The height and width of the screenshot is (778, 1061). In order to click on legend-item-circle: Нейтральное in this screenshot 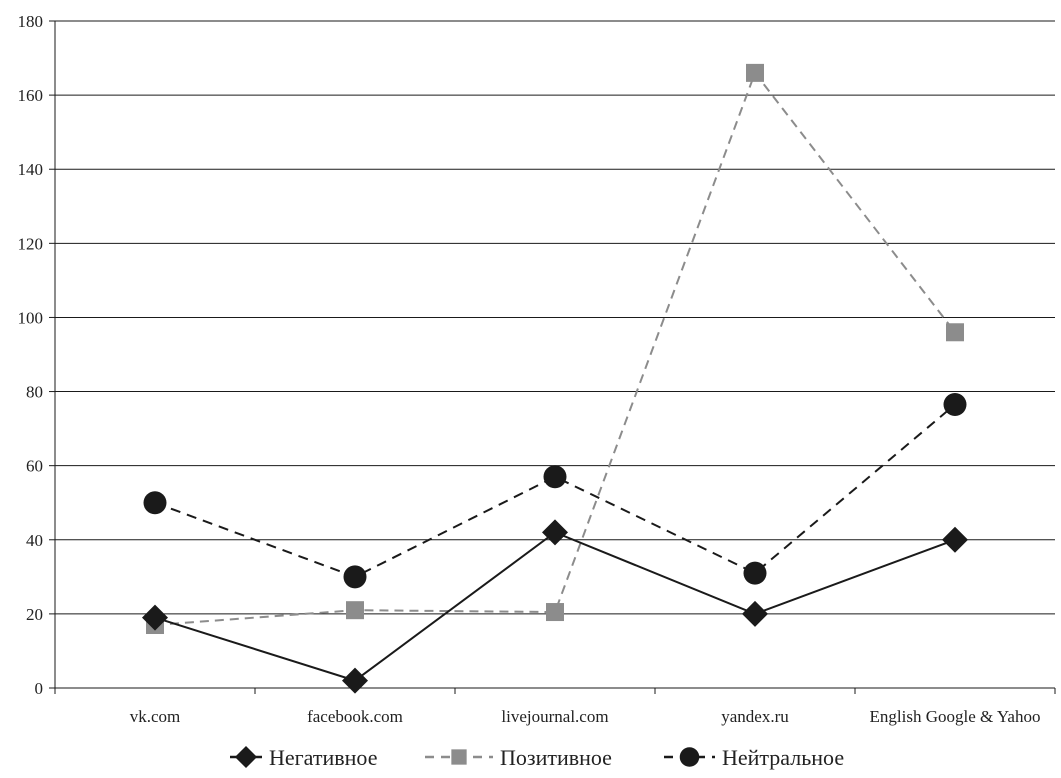, I will do `click(754, 757)`.